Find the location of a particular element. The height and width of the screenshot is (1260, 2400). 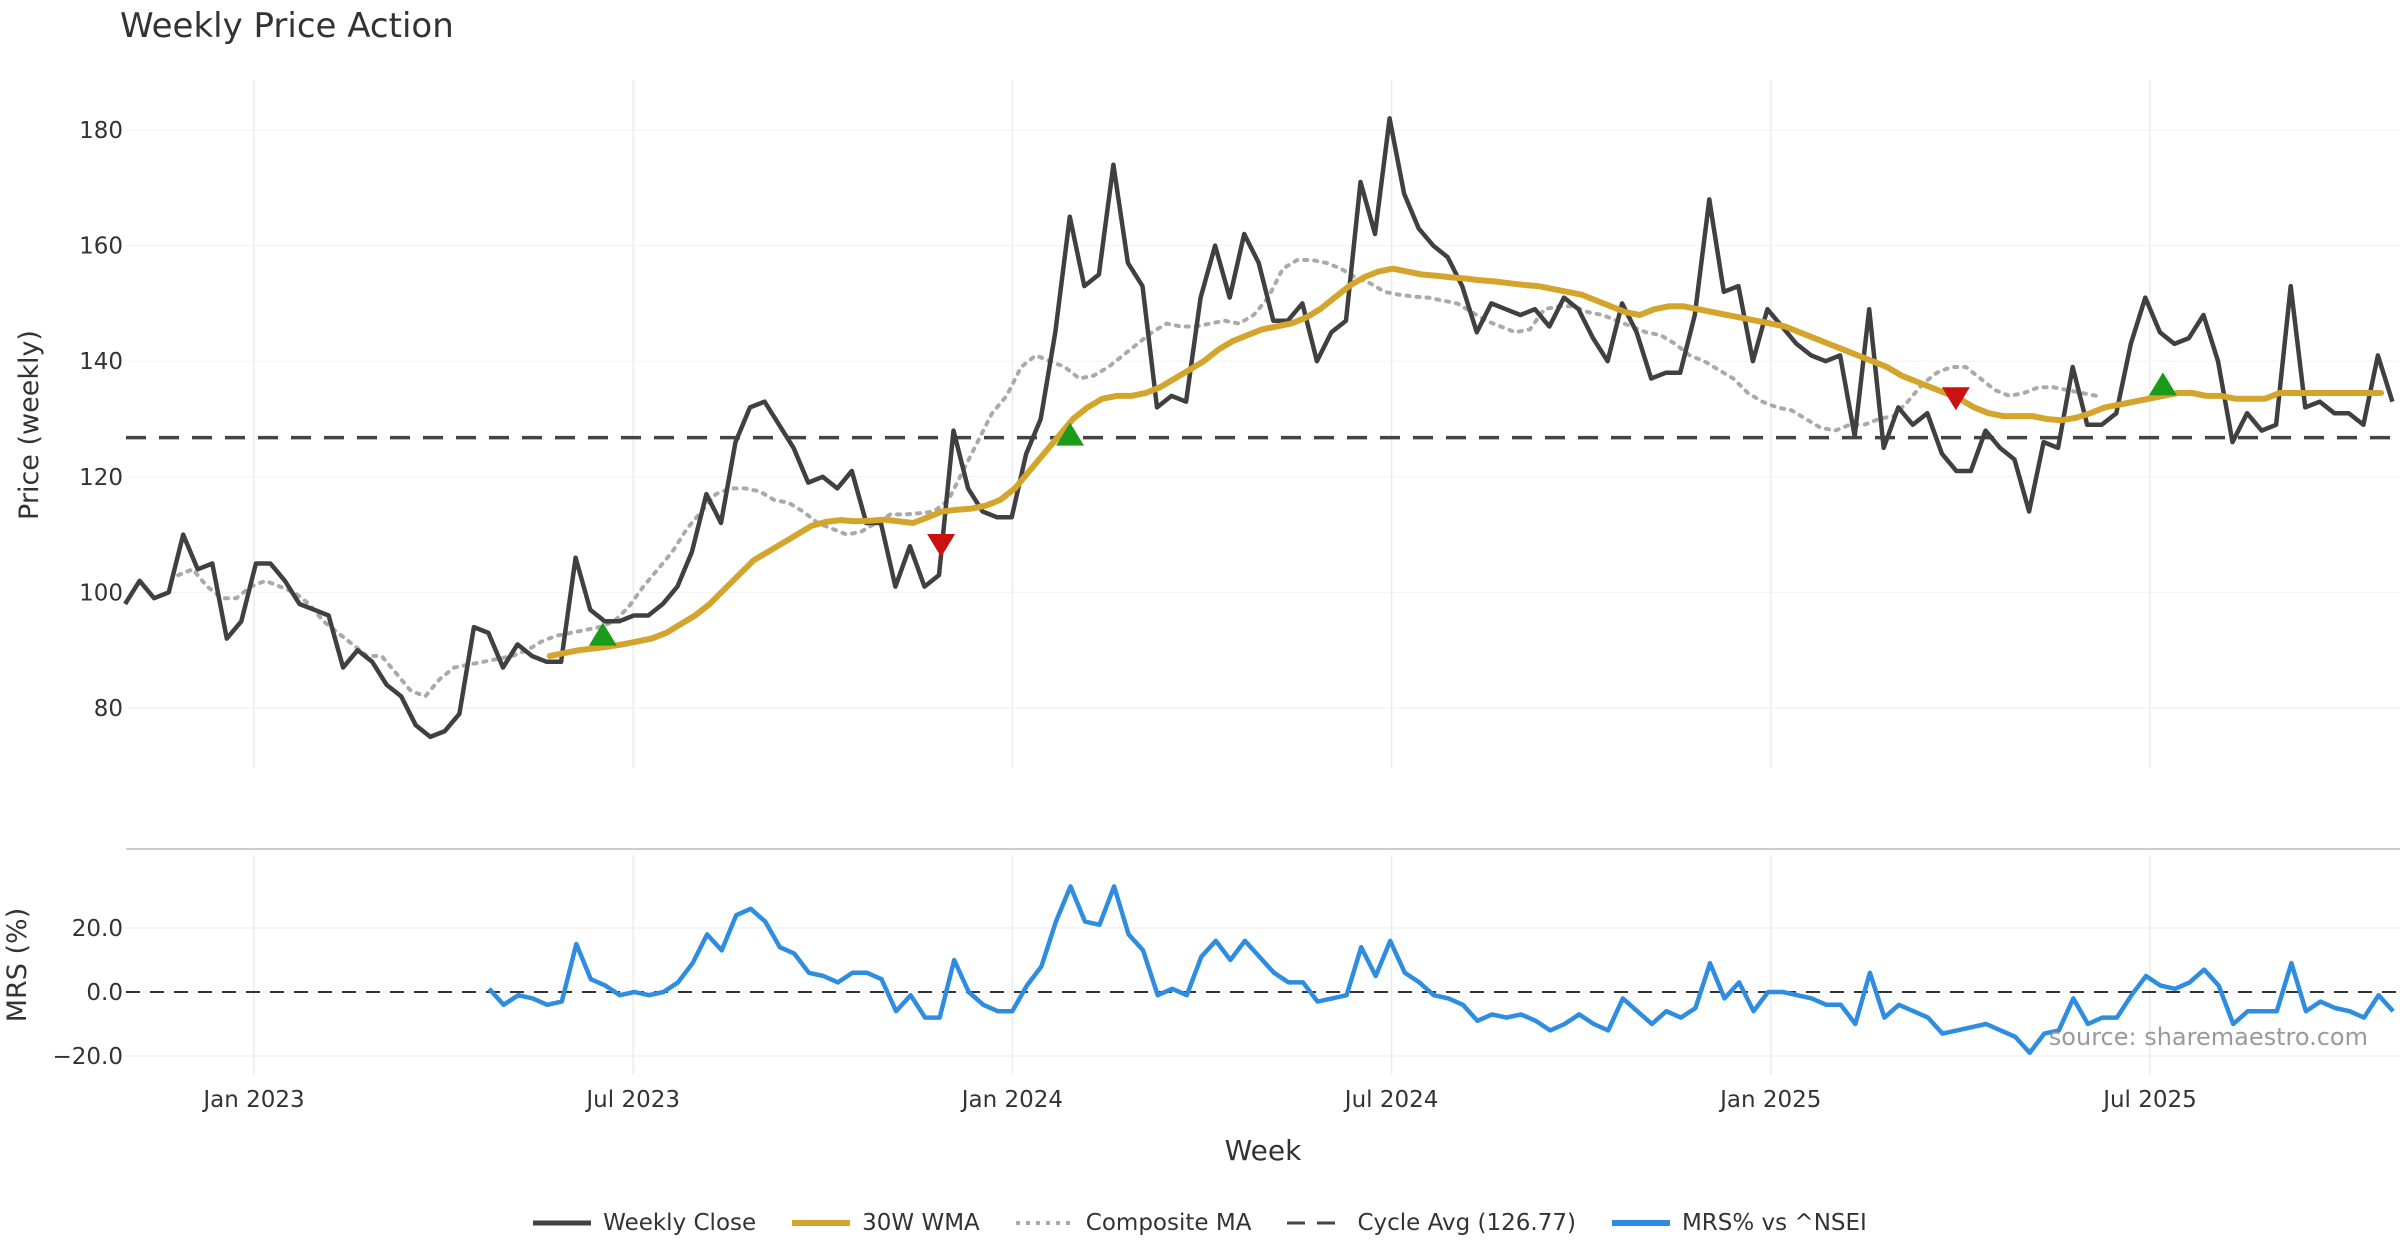

price-y-axis-label: Price (weekly) is located at coordinates (29, 425).